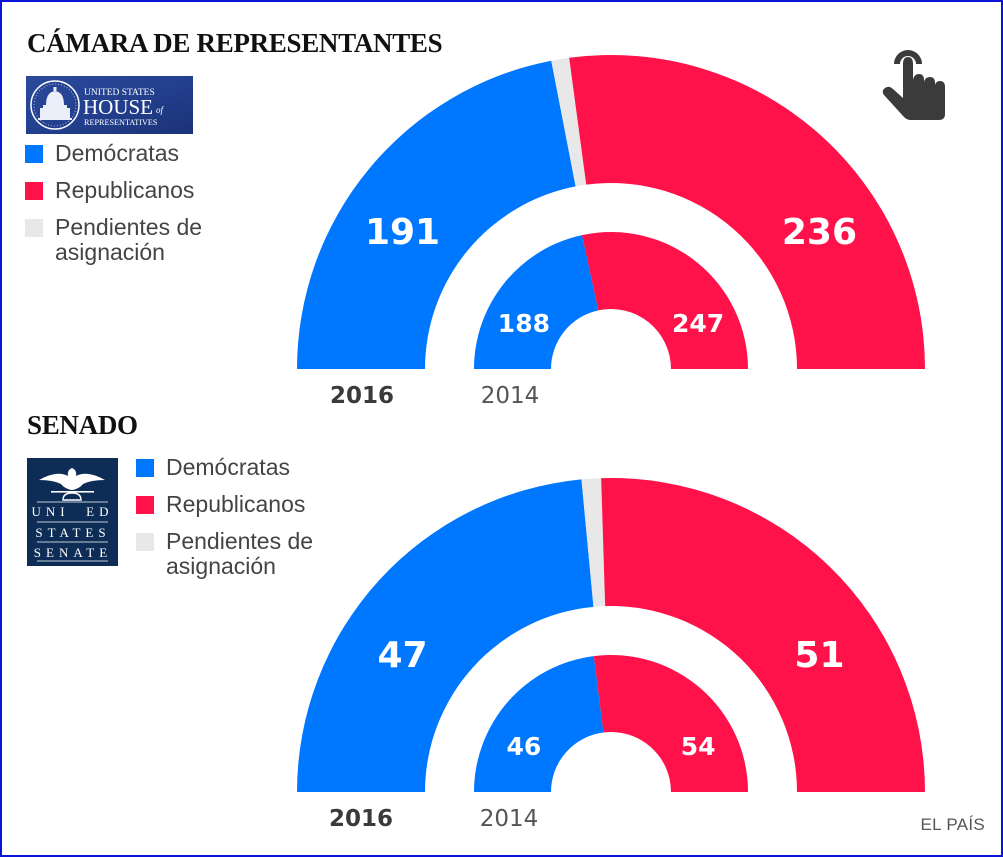 The width and height of the screenshot is (1003, 857). What do you see at coordinates (235, 43) in the screenshot?
I see `house-section-title: CÁMARA DE REPRESENTANTES` at bounding box center [235, 43].